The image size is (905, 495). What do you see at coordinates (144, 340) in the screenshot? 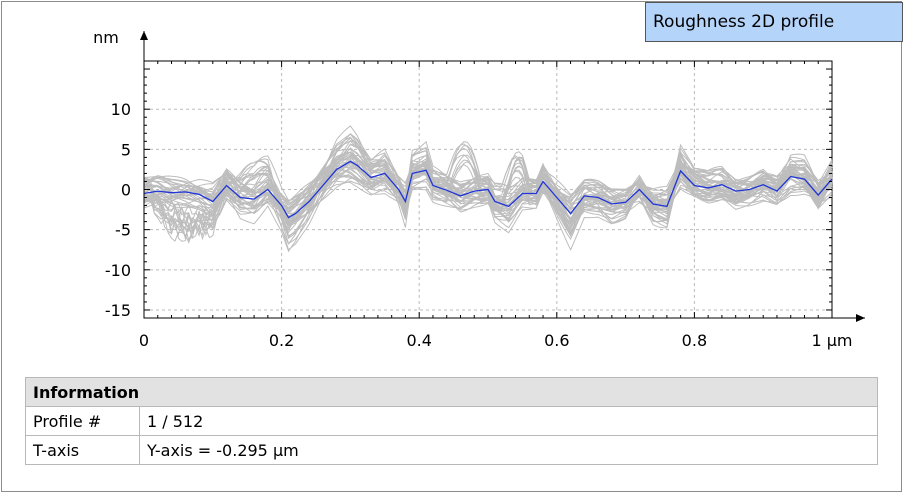
I see `x-tick-label: 0` at bounding box center [144, 340].